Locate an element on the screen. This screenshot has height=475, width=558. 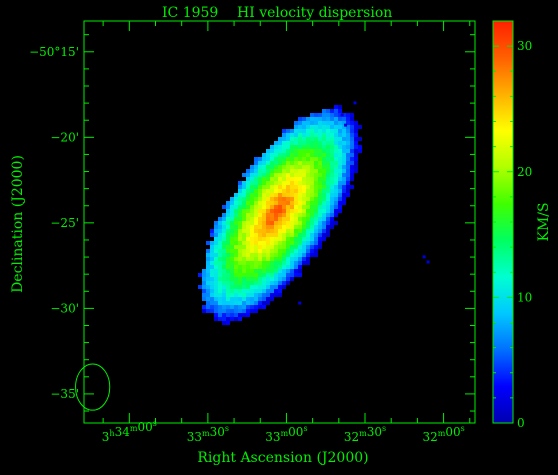
colorbar-ticks: 0 10 20 30 is located at coordinates (512, 225).